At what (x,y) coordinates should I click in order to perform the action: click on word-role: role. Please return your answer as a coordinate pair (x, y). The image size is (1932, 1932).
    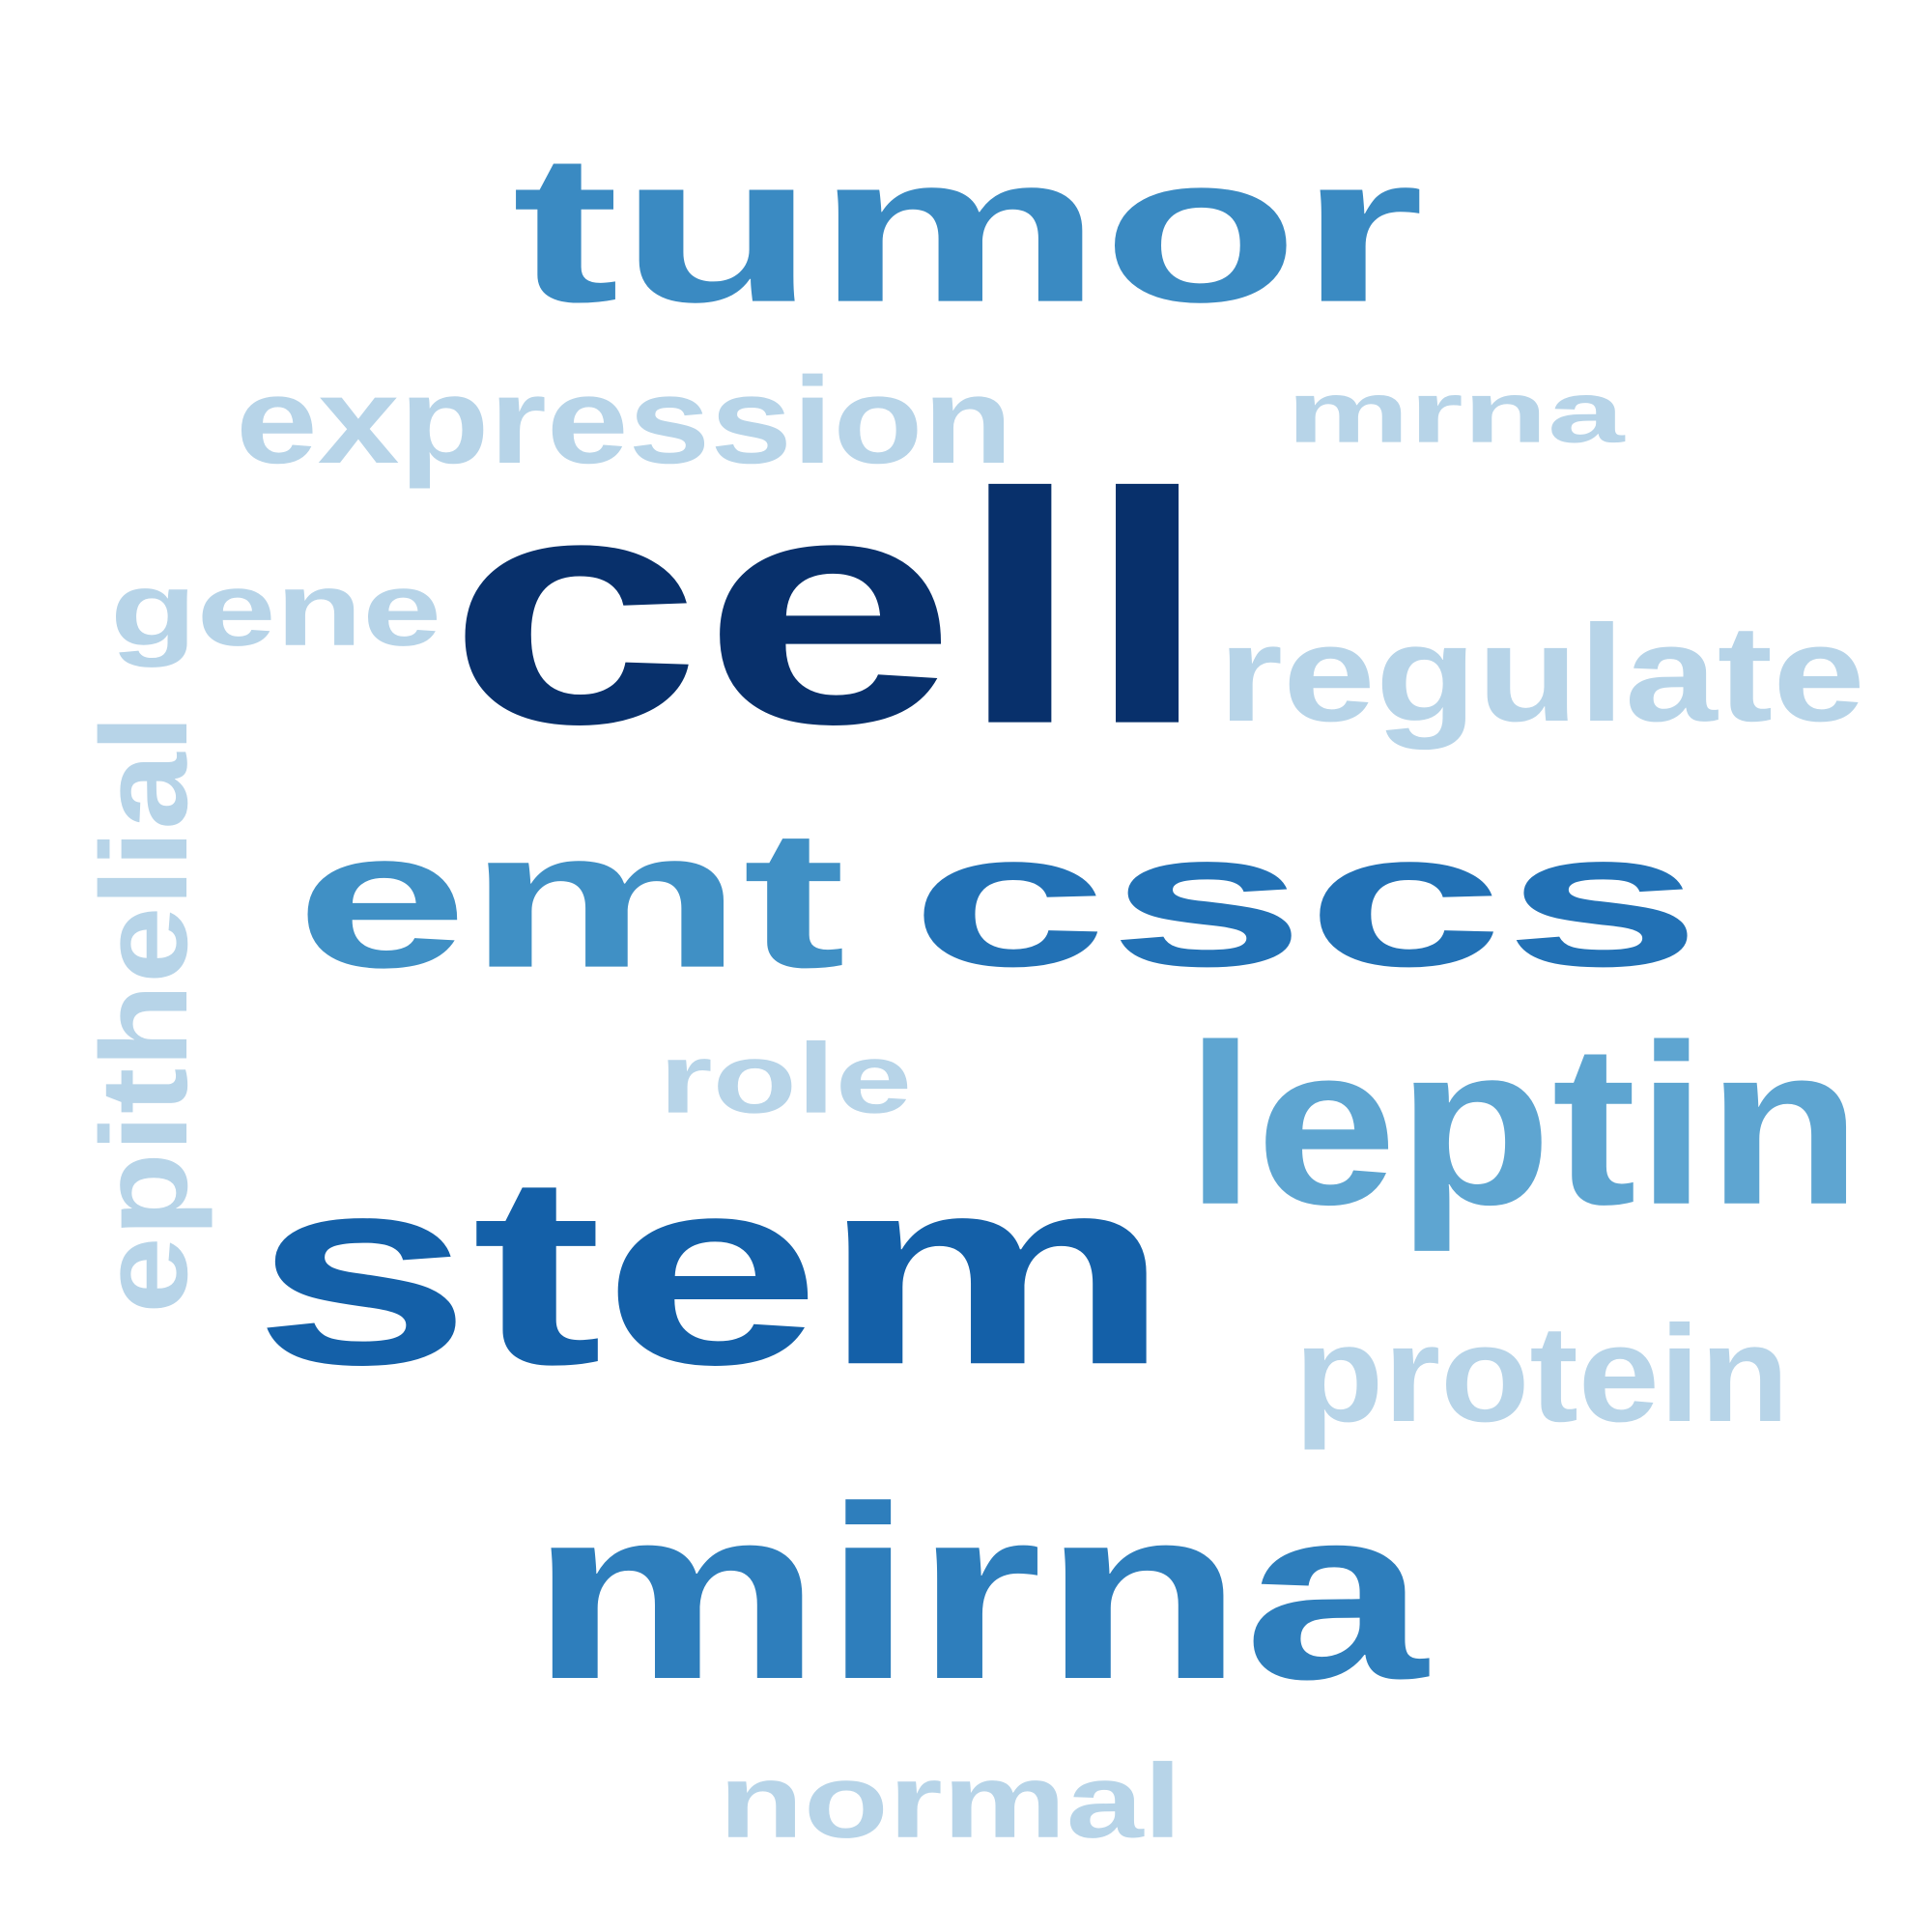
    Looking at the image, I should click on (786, 1078).